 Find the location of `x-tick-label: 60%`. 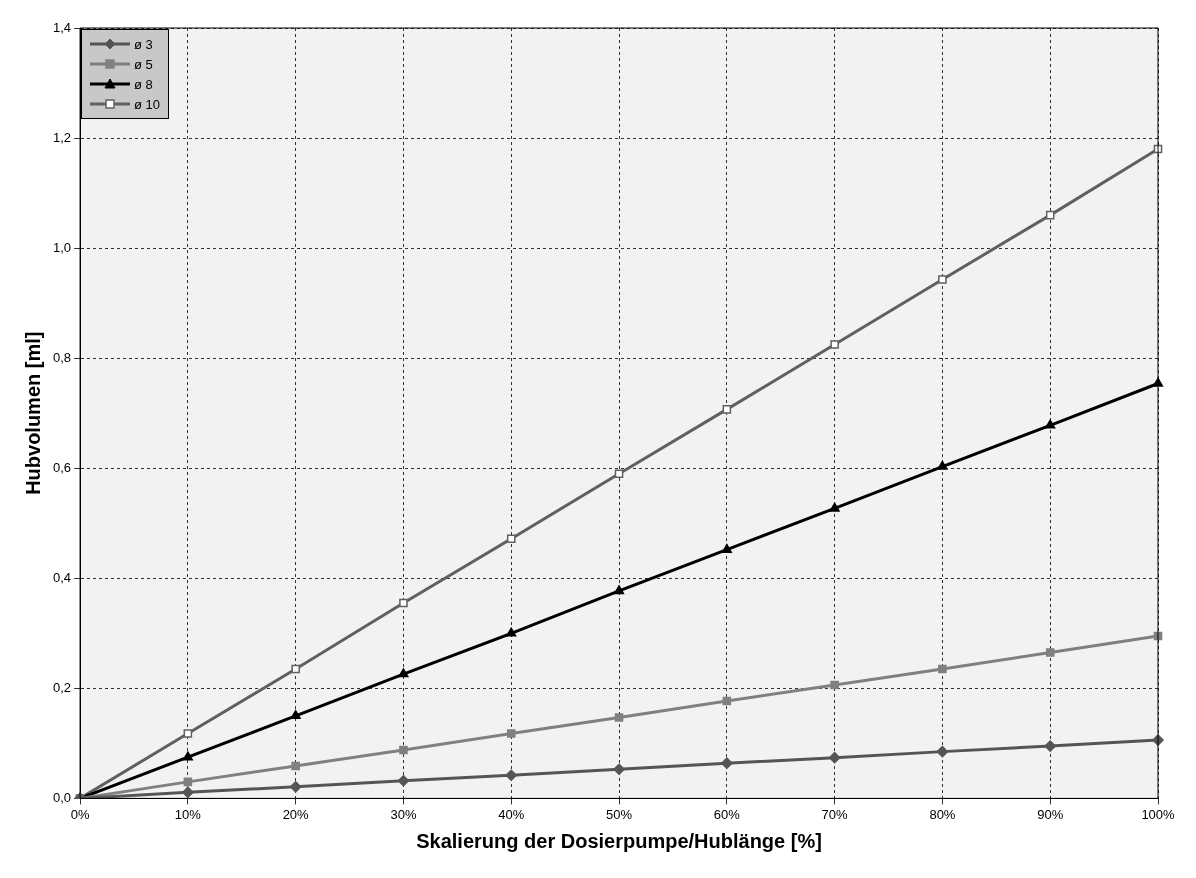

x-tick-label: 60% is located at coordinates (727, 814).